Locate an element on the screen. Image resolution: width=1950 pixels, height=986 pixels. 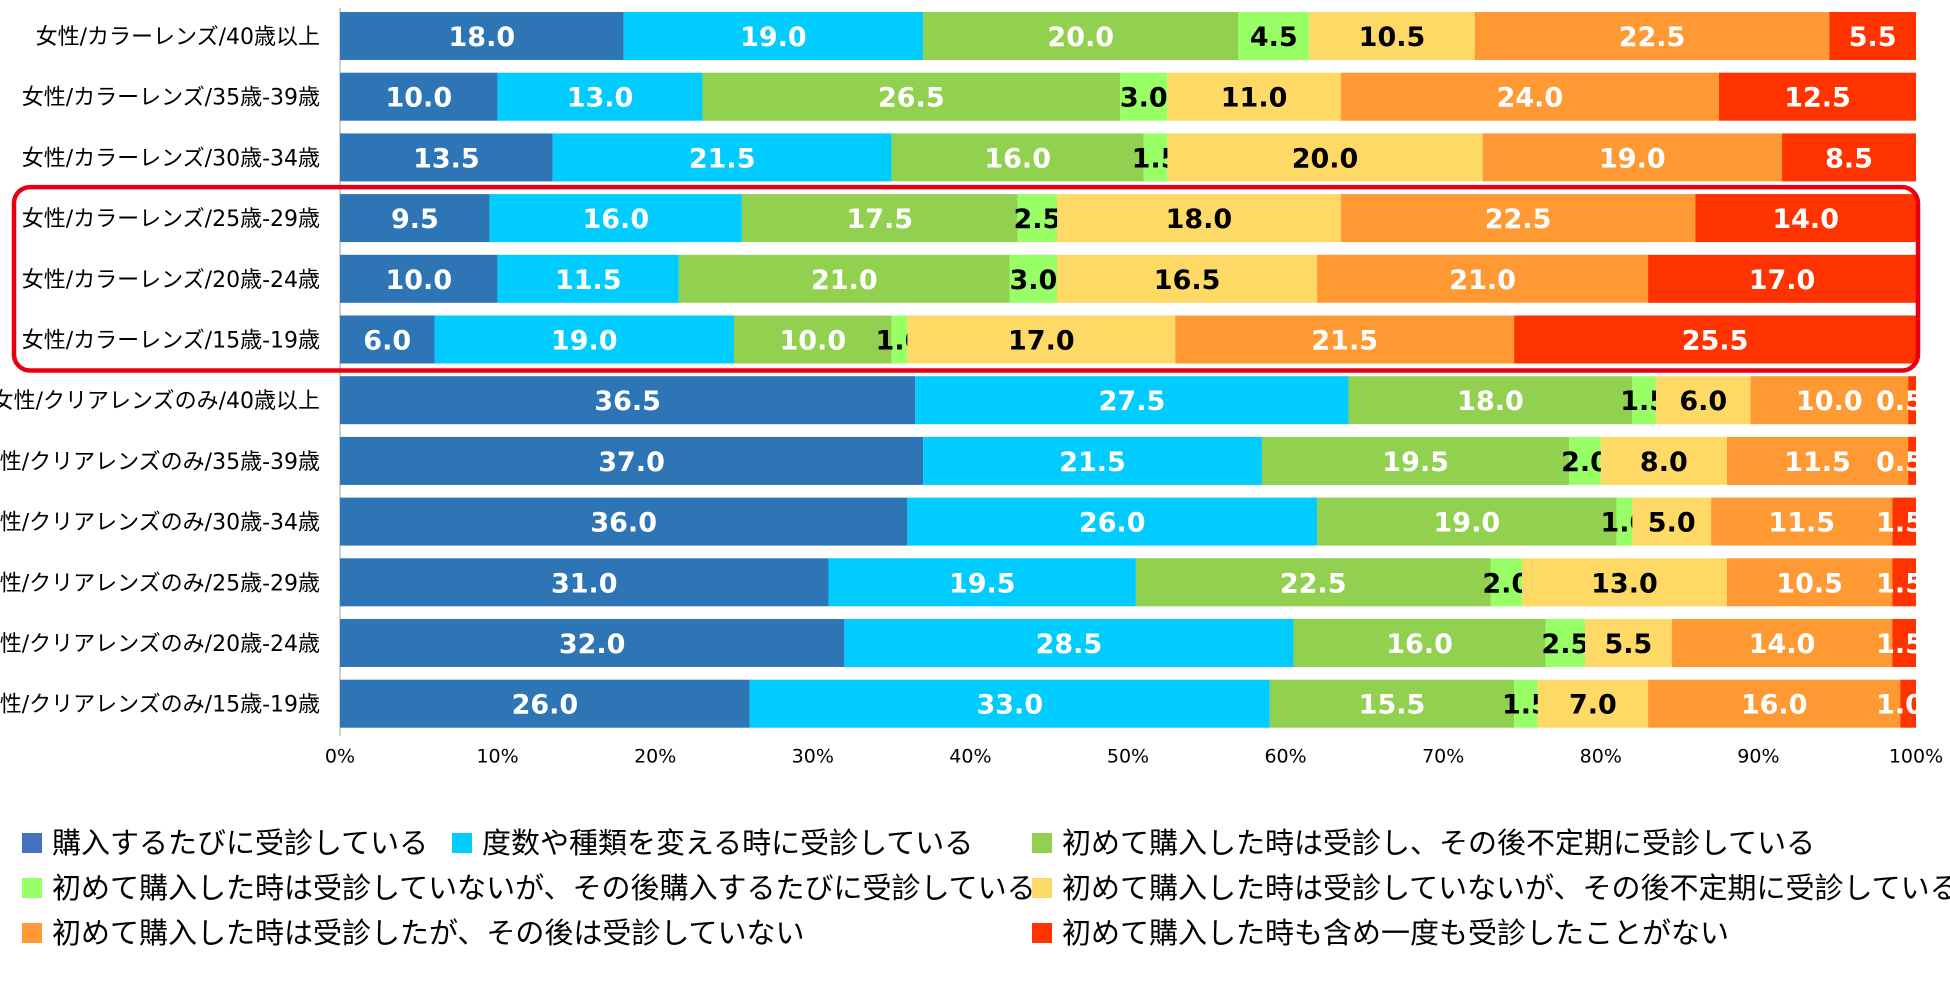
x-tick-label: 70% is located at coordinates (1443, 756).